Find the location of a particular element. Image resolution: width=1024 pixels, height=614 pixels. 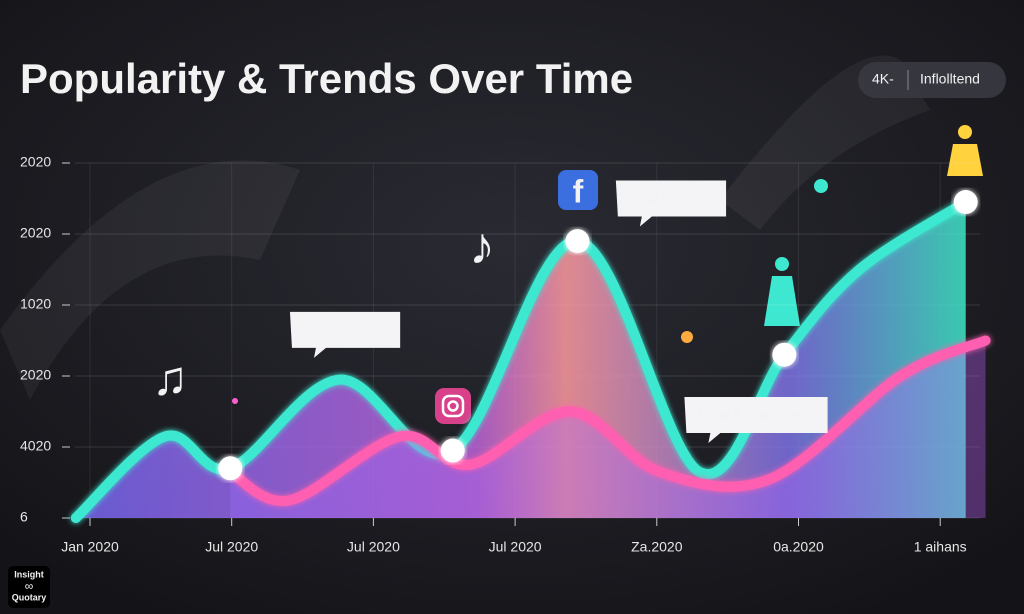

badge is located at coordinates (932, 80).